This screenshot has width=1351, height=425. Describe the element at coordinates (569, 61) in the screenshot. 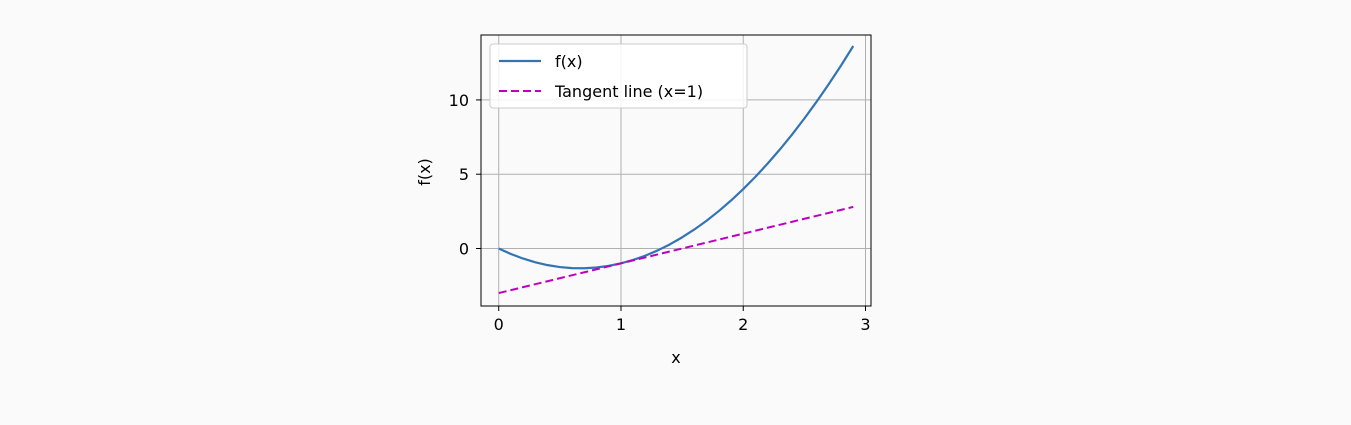

I see `legend-label-fx: f(x)` at that location.